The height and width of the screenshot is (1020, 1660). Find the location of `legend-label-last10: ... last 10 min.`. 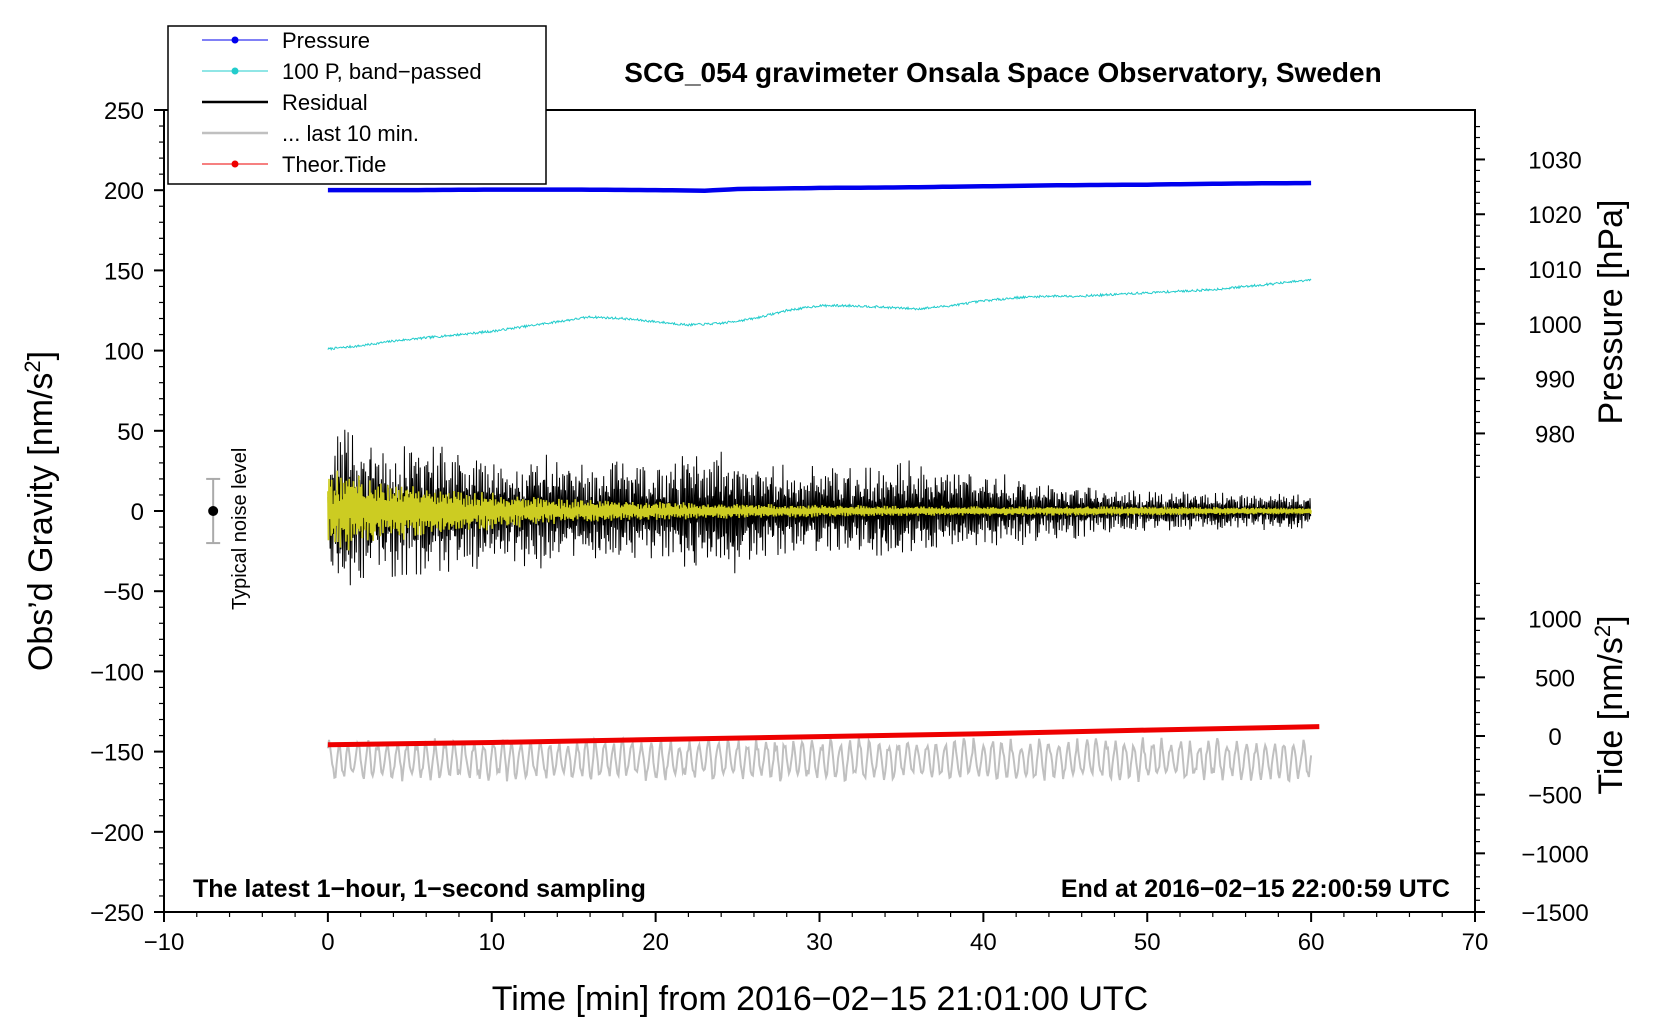

legend-label-last10: ... last 10 min. is located at coordinates (350, 133).